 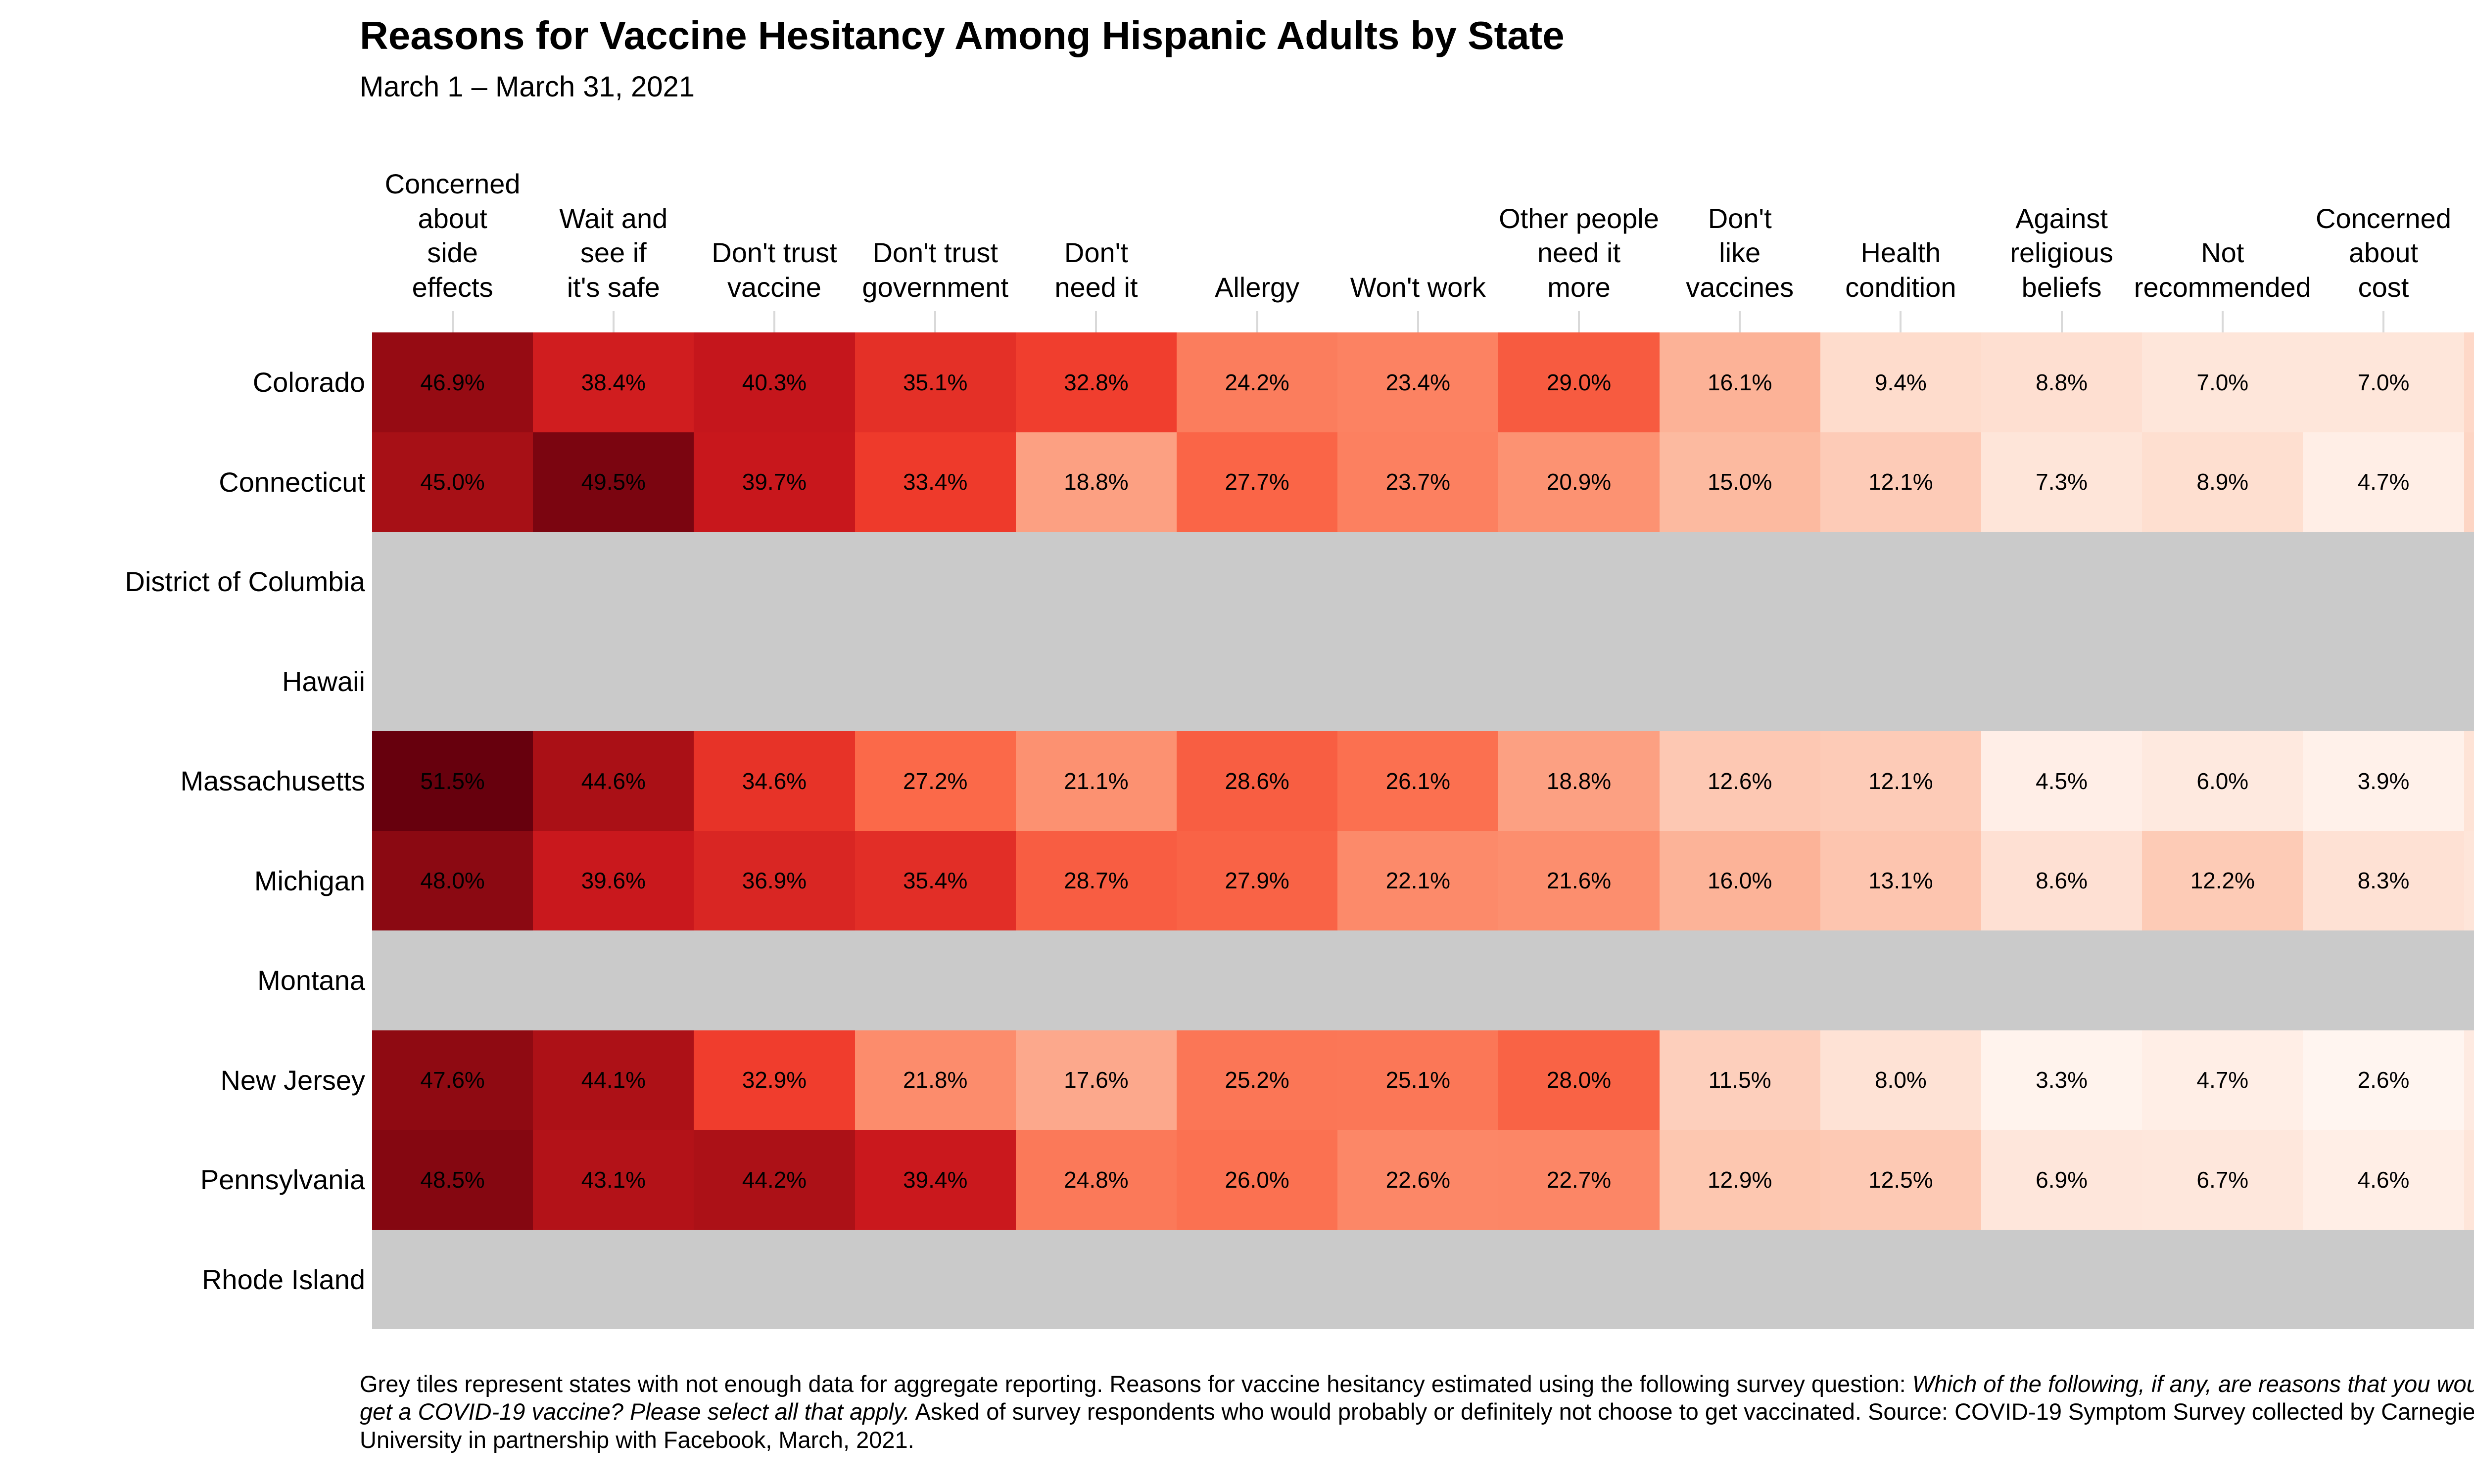 What do you see at coordinates (273, 781) in the screenshot?
I see `row-label: Massachusetts` at bounding box center [273, 781].